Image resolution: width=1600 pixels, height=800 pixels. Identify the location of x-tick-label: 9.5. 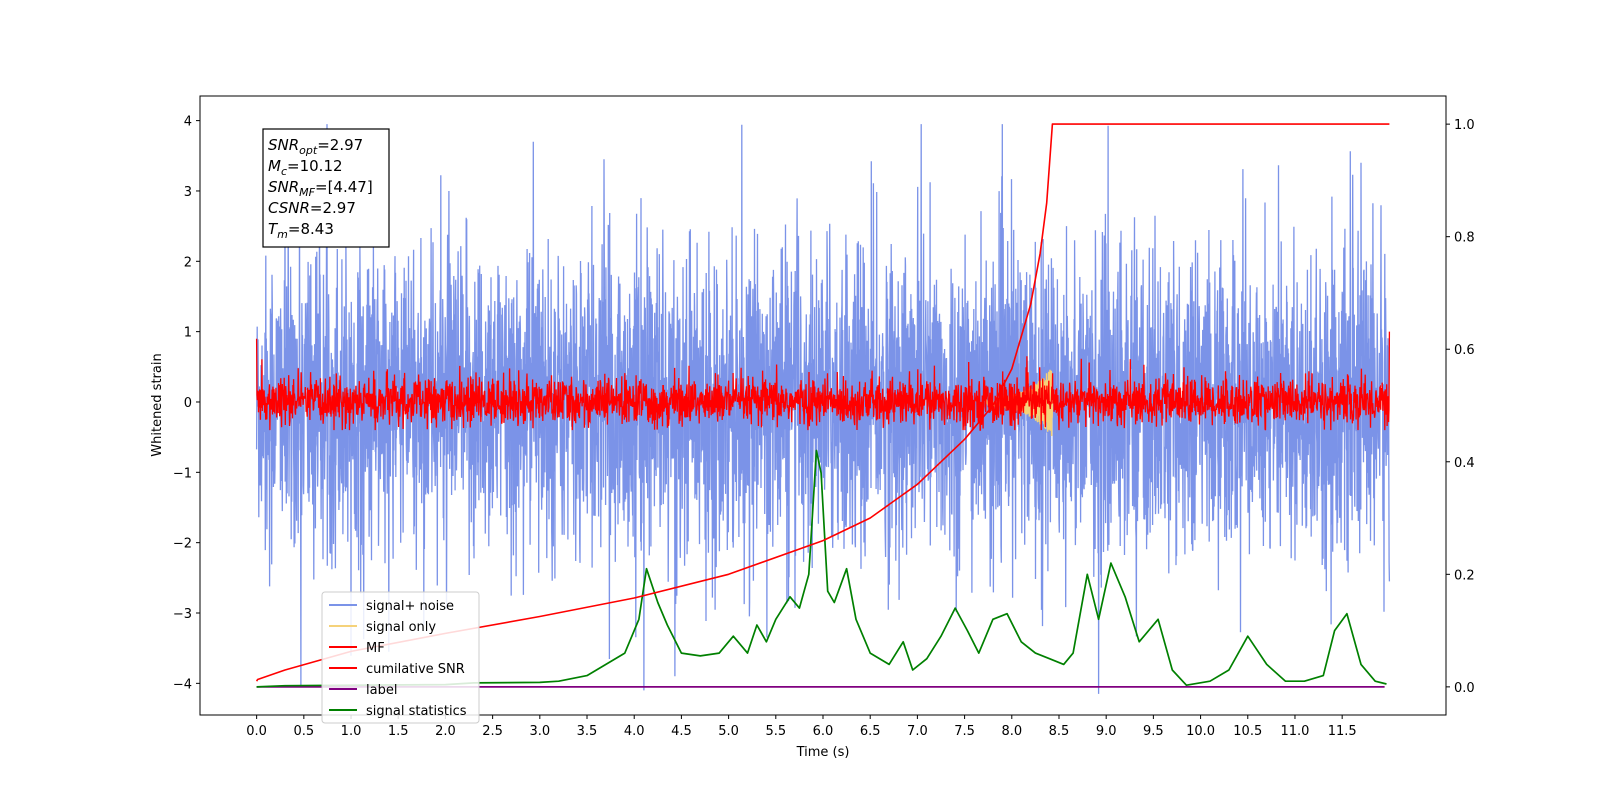
(1153, 731).